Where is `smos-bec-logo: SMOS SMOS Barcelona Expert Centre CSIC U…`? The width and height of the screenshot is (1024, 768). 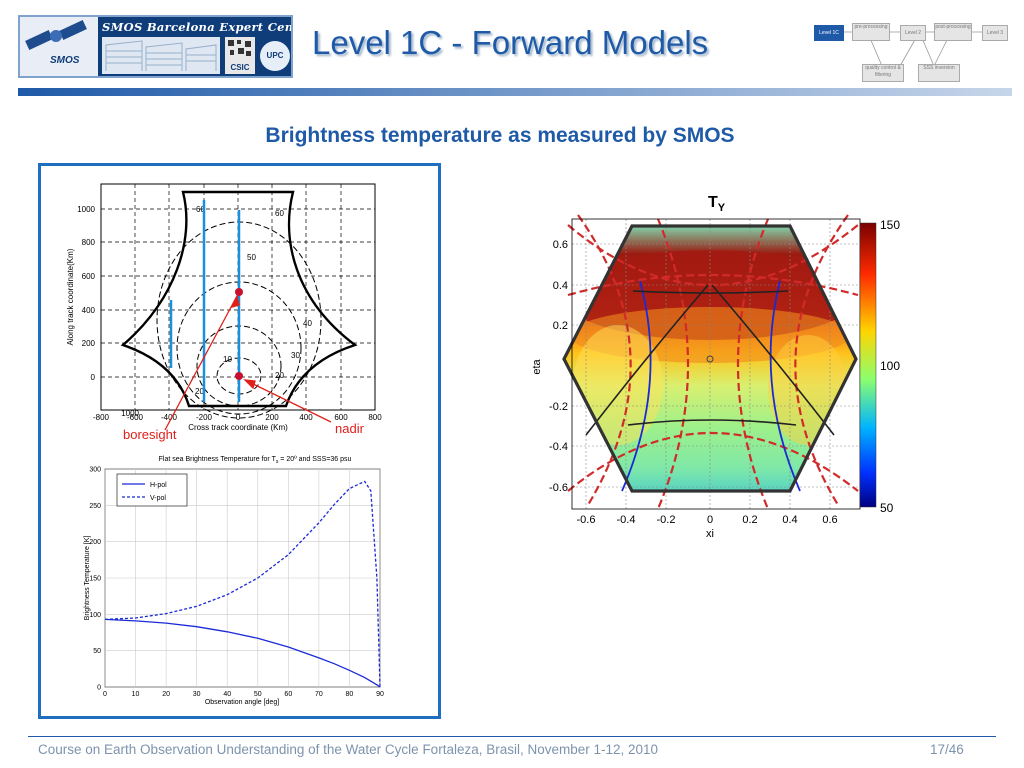 smos-bec-logo: SMOS SMOS Barcelona Expert Centre CSIC U… is located at coordinates (155, 46).